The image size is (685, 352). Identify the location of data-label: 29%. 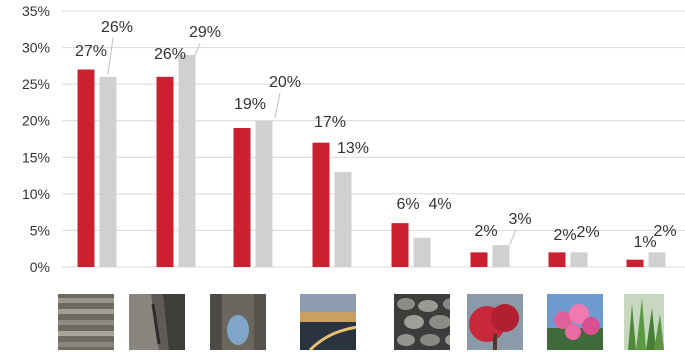
(205, 32).